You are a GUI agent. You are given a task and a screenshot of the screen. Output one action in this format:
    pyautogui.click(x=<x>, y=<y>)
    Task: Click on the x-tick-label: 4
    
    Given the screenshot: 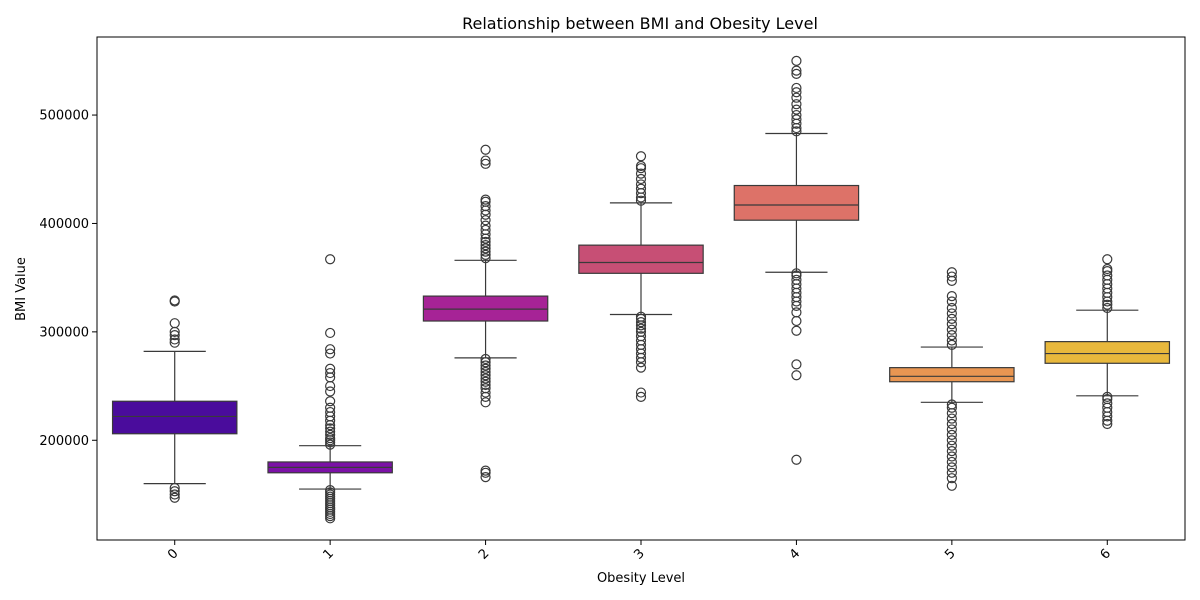 What is the action you would take?
    pyautogui.click(x=795, y=554)
    